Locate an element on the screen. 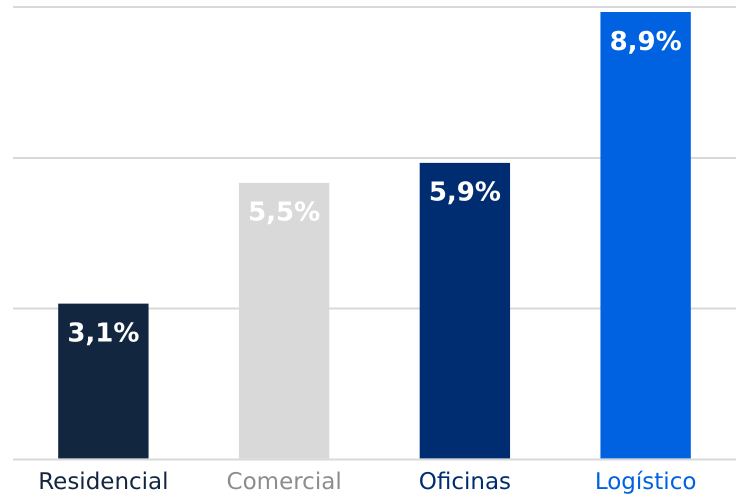 This screenshot has height=499, width=736. data-label: 5,9% is located at coordinates (464, 193).